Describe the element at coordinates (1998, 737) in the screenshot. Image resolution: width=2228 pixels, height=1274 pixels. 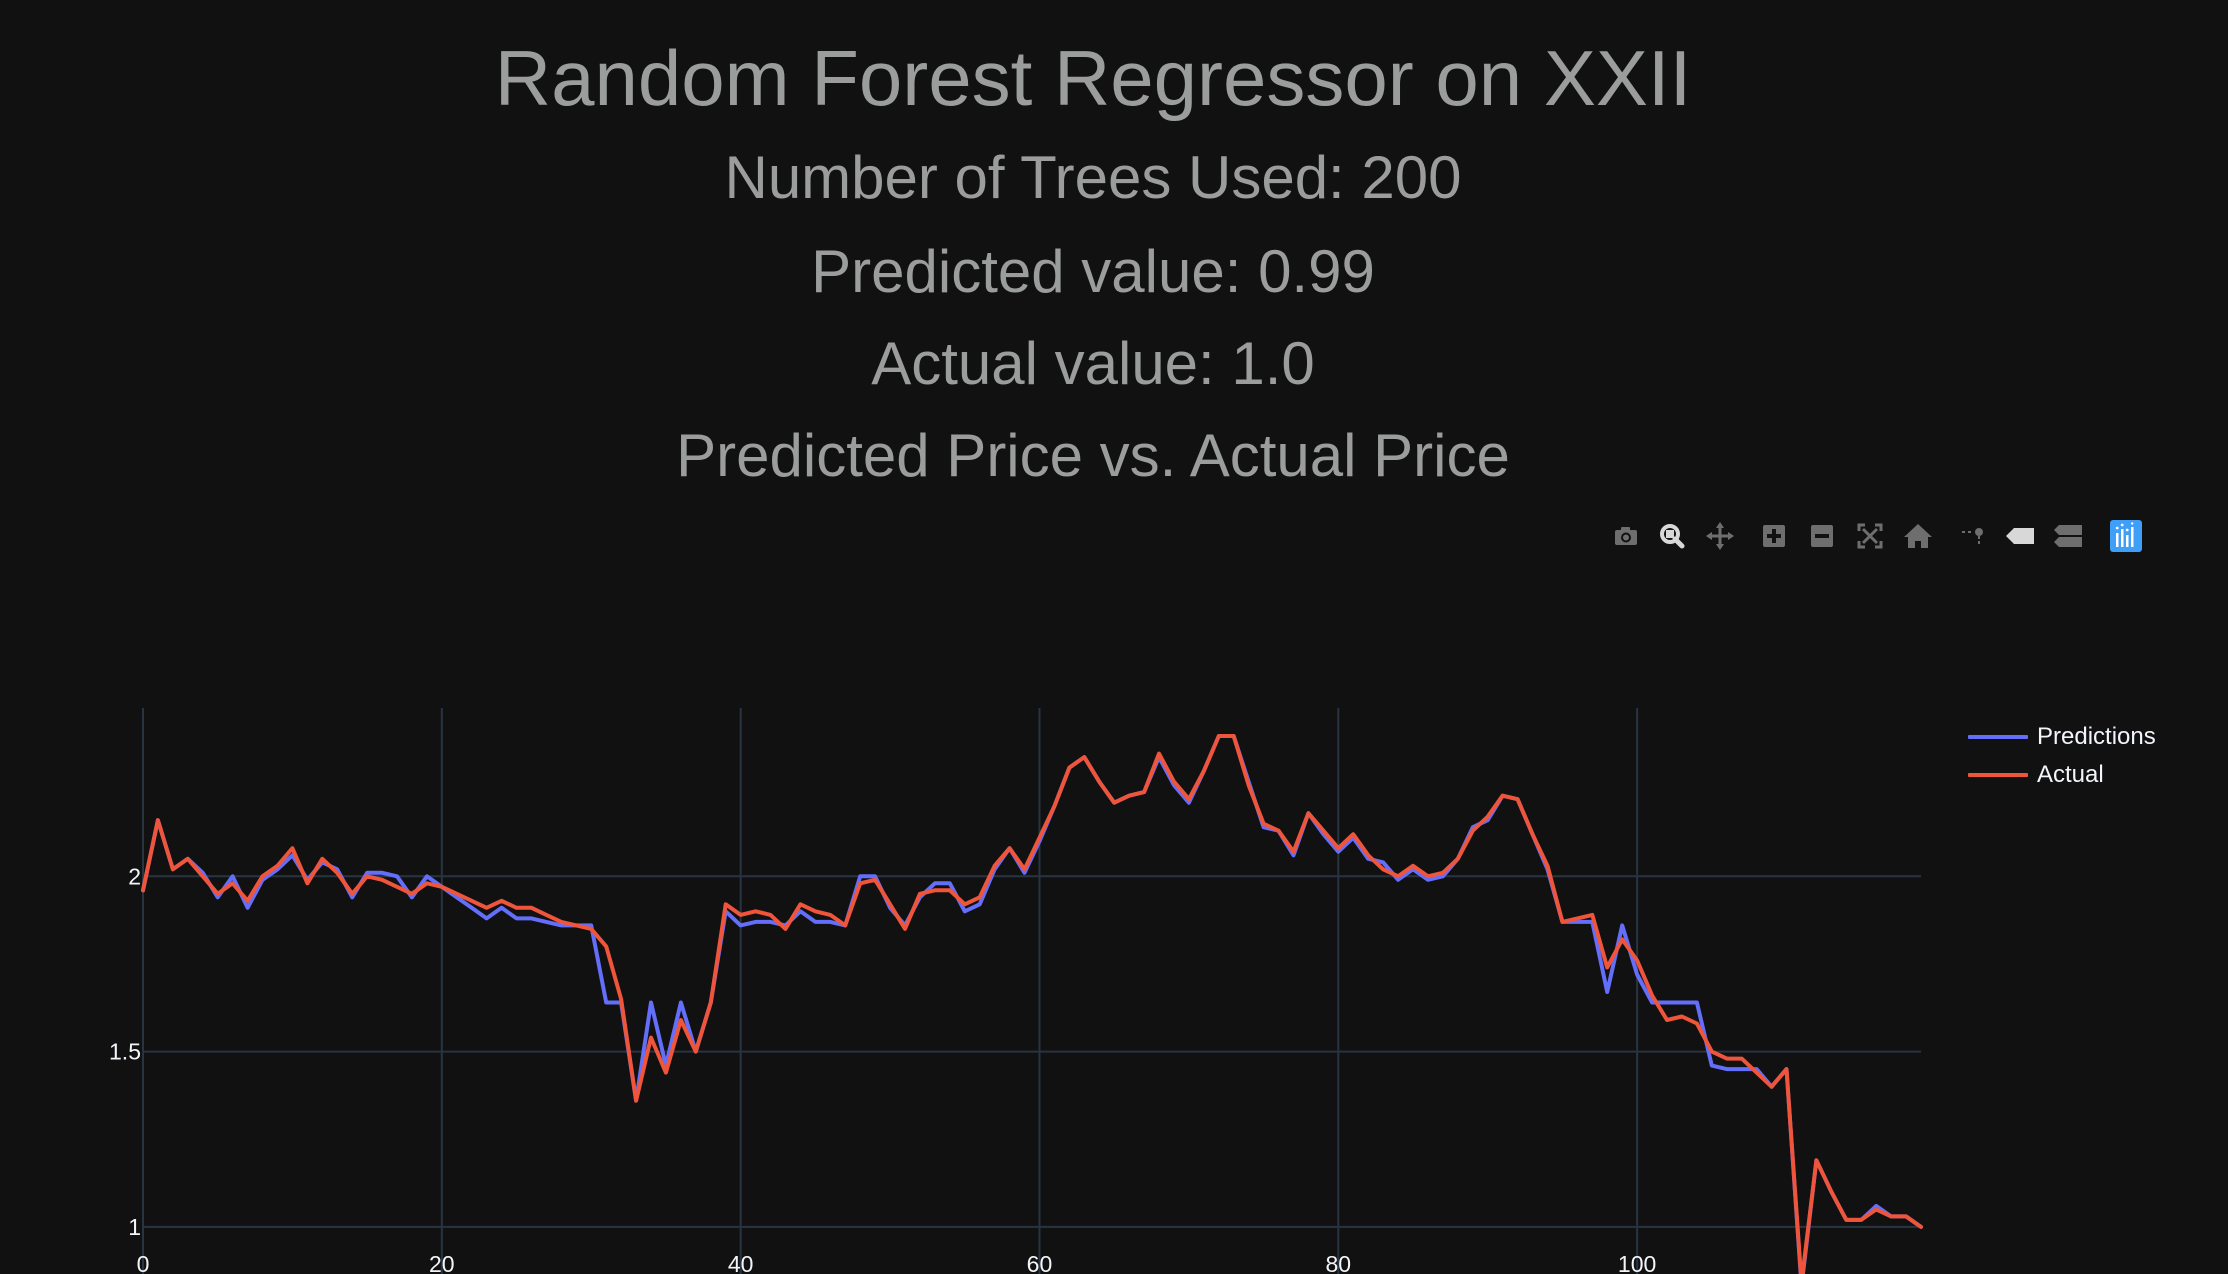
I see `legend-swatch-predictions` at that location.